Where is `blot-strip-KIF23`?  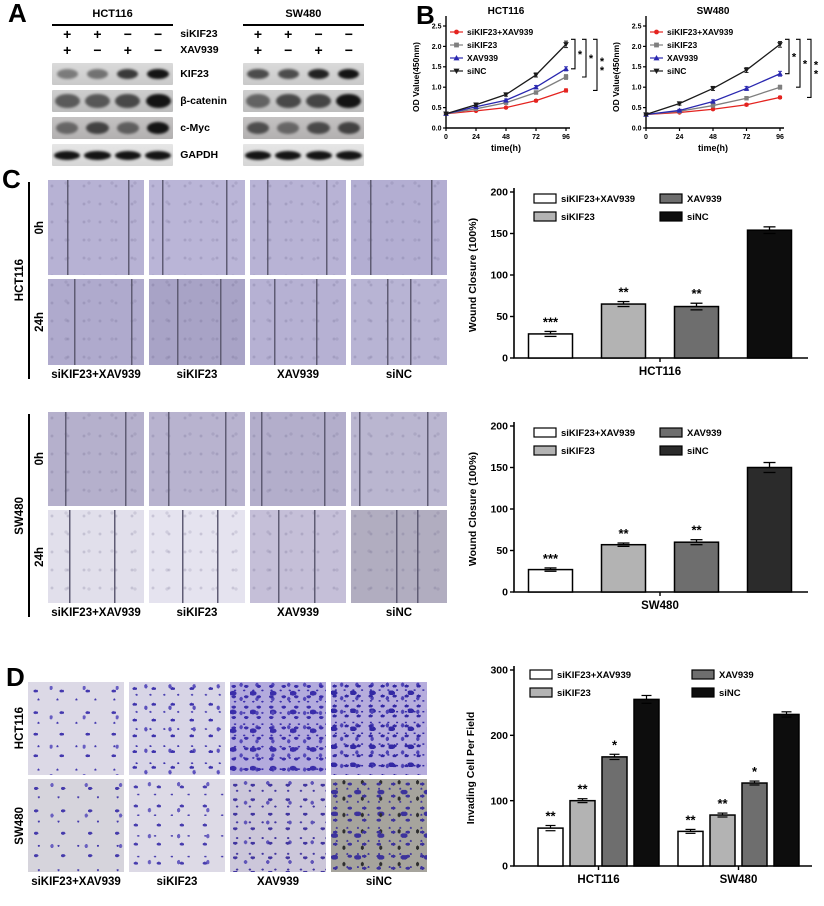 blot-strip-KIF23 is located at coordinates (303, 74).